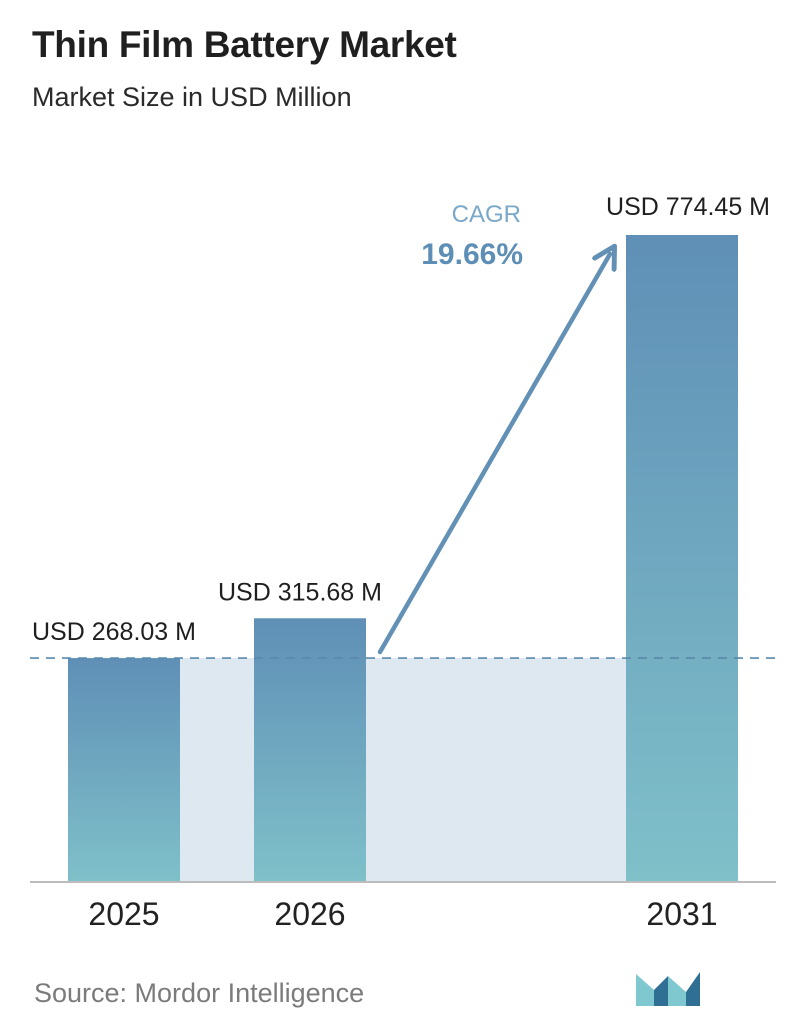 The width and height of the screenshot is (796, 1034). I want to click on value-label-2031: USD 774.45 M, so click(688, 207).